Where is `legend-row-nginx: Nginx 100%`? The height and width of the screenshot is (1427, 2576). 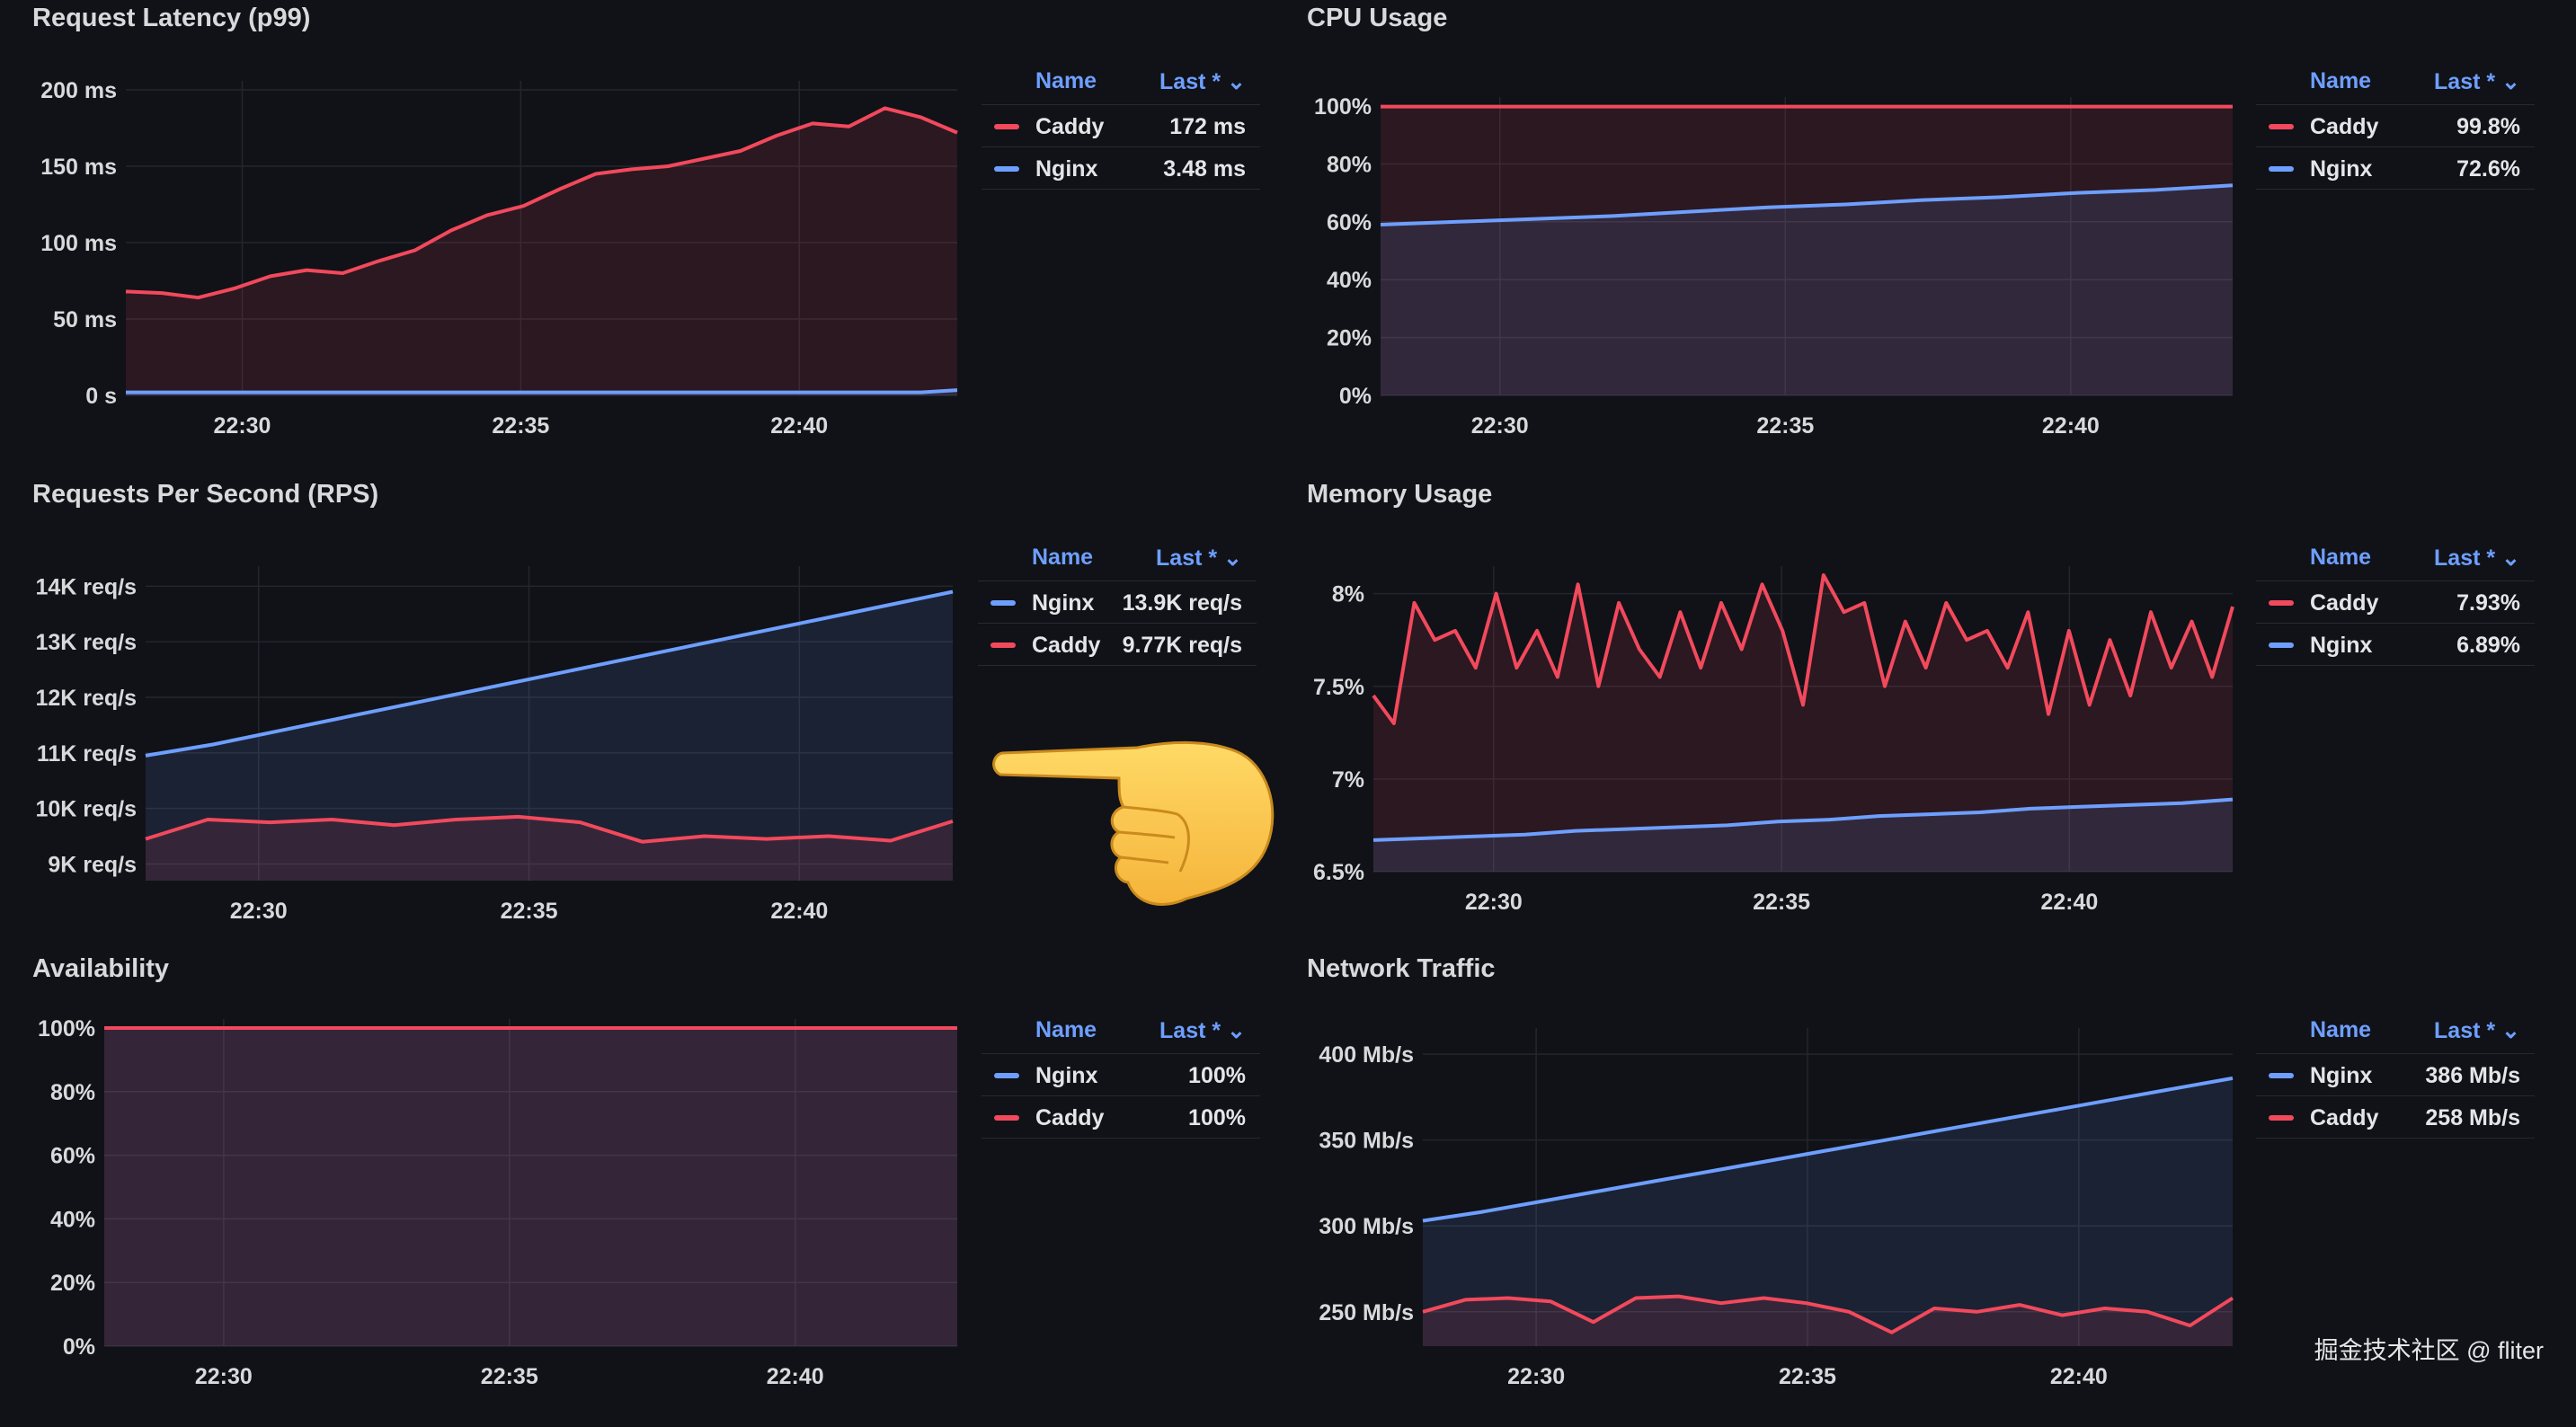
legend-row-nginx: Nginx 100% is located at coordinates (1121, 1074).